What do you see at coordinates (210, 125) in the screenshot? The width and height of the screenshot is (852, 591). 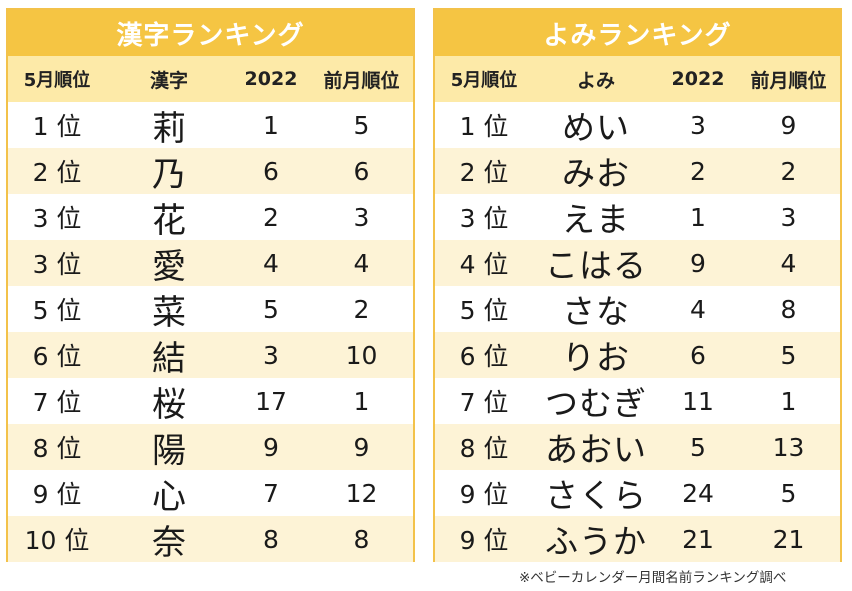 I see `kanji-table-row: 1 位 莉 1 5` at bounding box center [210, 125].